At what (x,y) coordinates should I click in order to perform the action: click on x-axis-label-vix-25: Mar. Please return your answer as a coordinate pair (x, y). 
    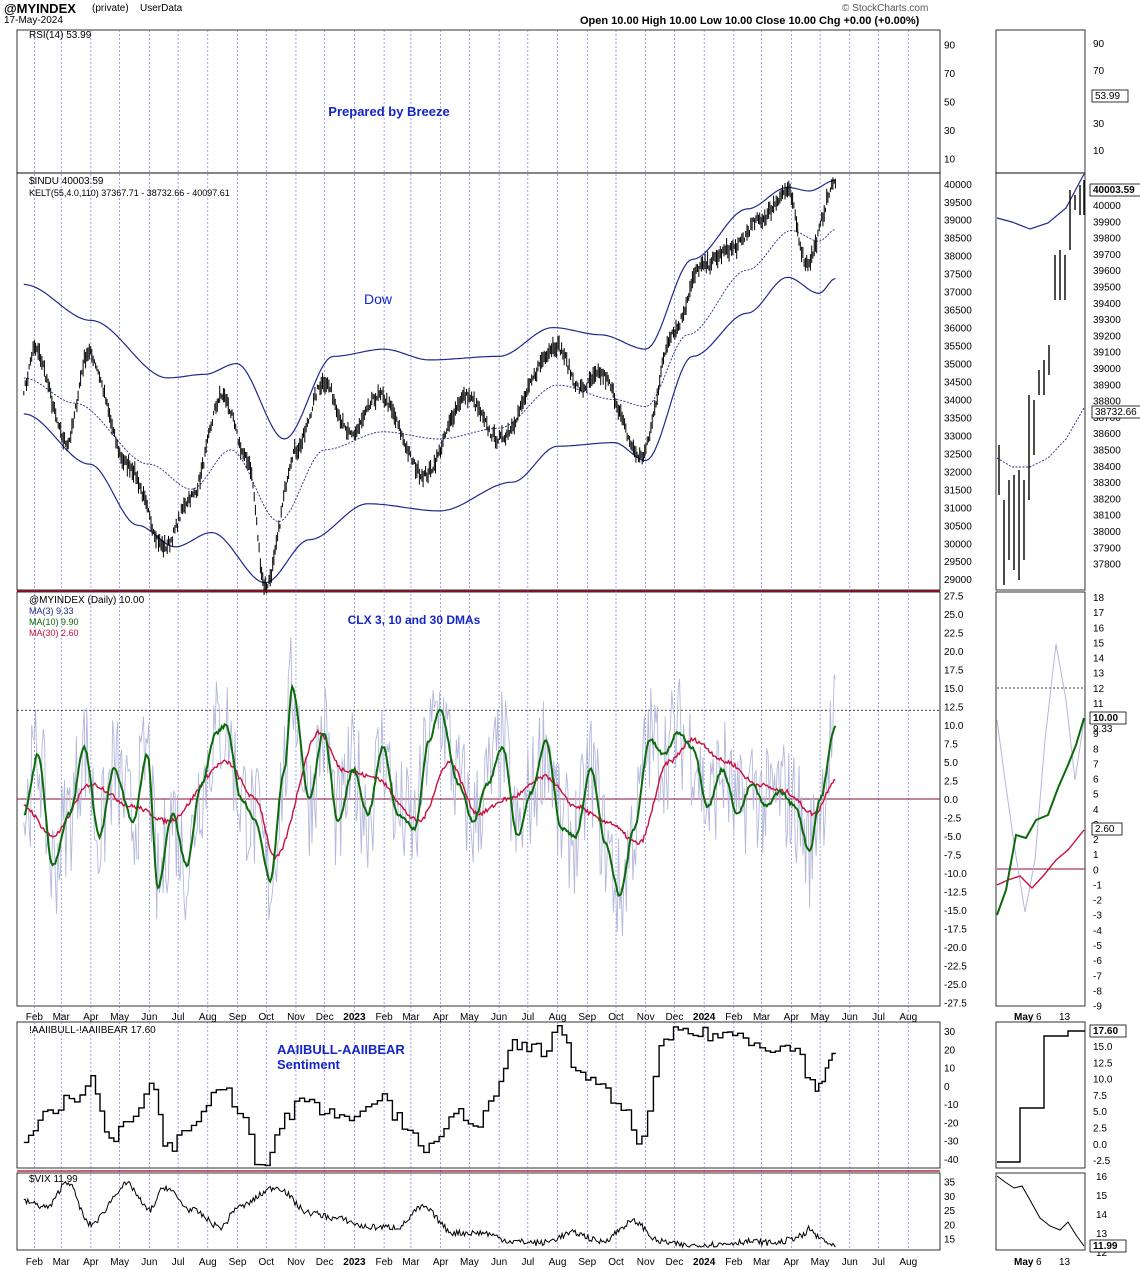
    Looking at the image, I should click on (762, 1262).